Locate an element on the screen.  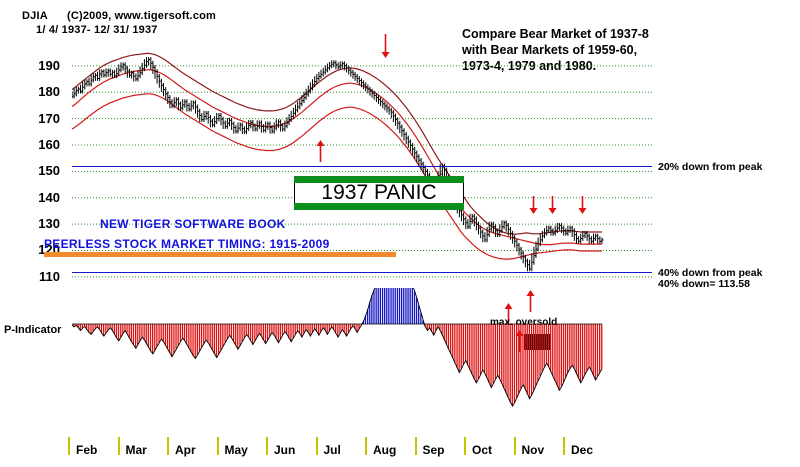
pct20-line is located at coordinates (362, 166).